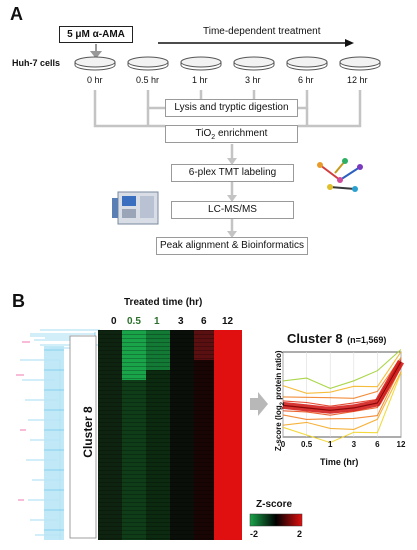 Image resolution: width=417 pixels, height=550 pixels. I want to click on timepoint-label: 1 hr, so click(200, 80).